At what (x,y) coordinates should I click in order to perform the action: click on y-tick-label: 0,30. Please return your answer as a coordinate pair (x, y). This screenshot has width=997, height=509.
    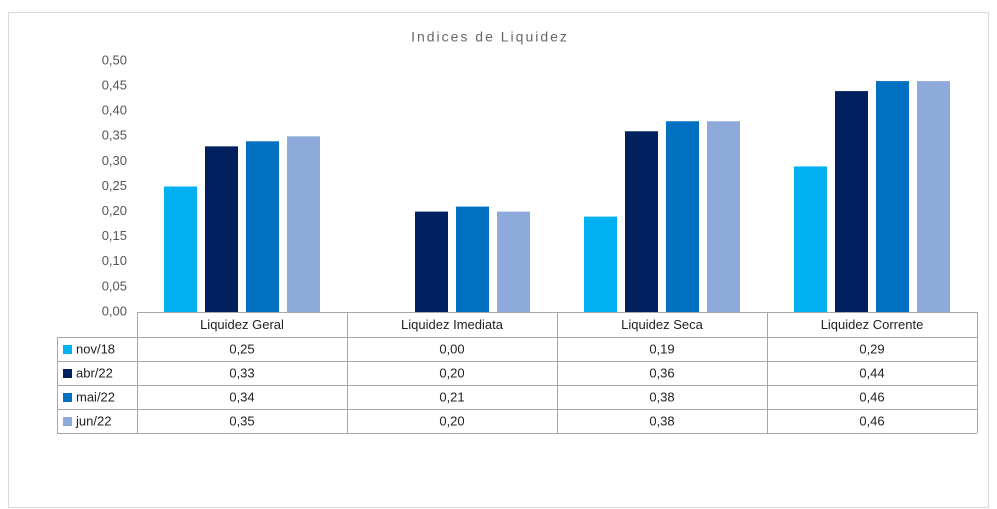
    Looking at the image, I should click on (114, 160).